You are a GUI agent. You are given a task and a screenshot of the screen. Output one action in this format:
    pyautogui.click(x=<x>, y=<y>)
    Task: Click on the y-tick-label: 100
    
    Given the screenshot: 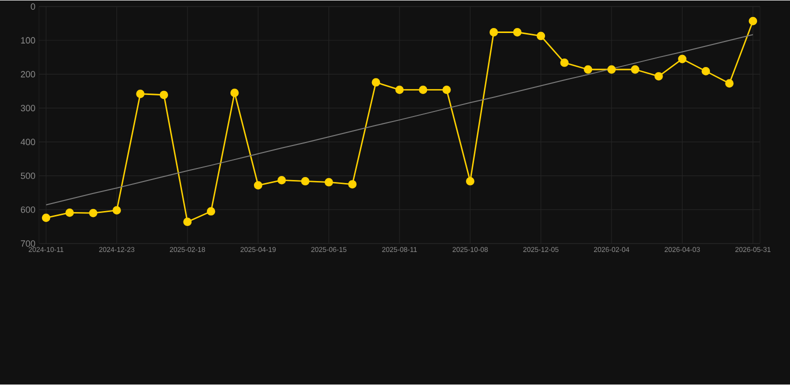 What is the action you would take?
    pyautogui.click(x=28, y=40)
    